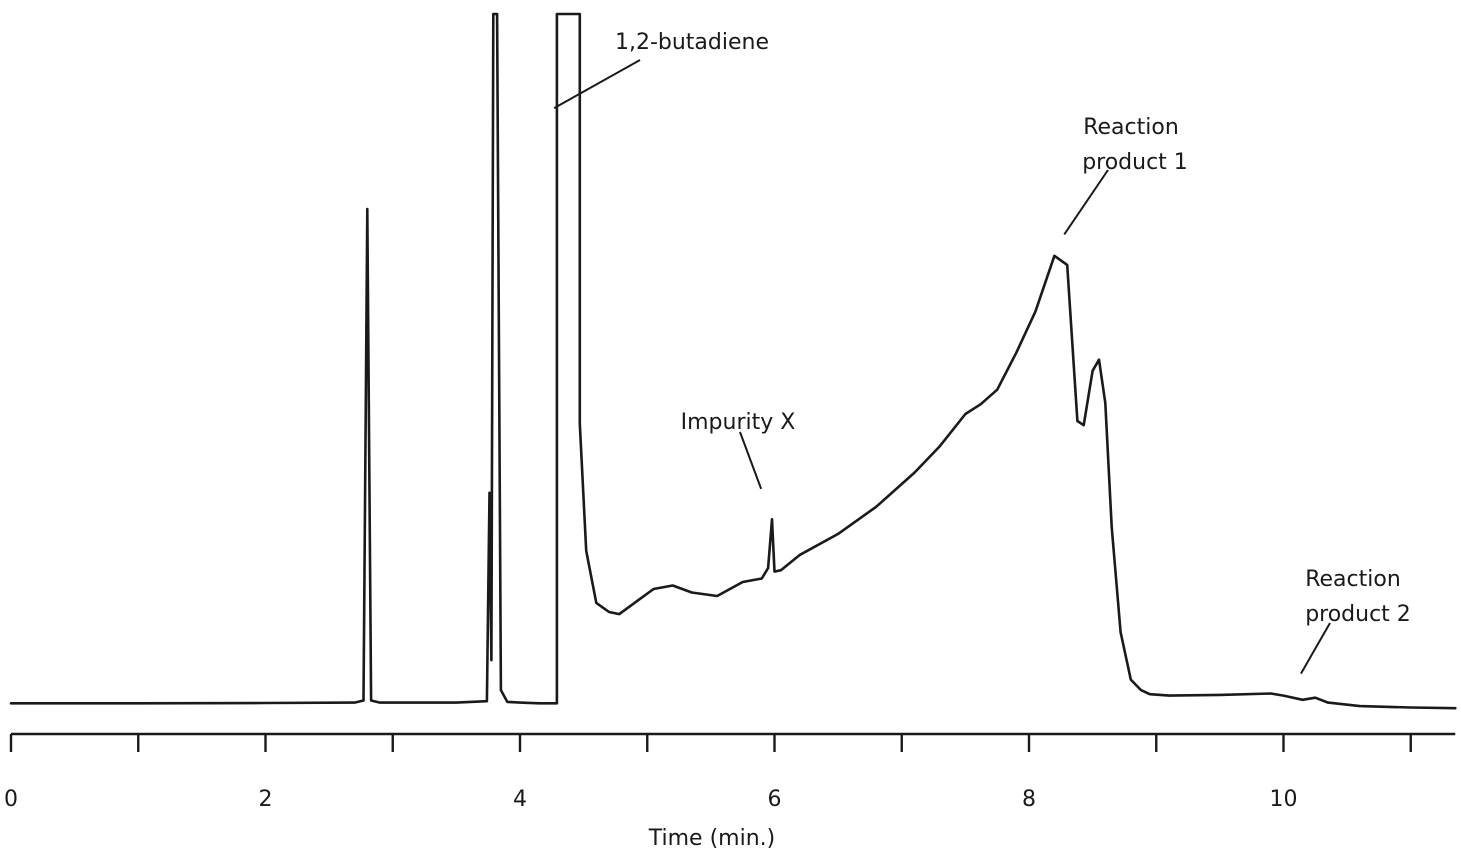 This screenshot has width=1461, height=854. Describe the element at coordinates (775, 799) in the screenshot. I see `x-tick-label: 6` at that location.